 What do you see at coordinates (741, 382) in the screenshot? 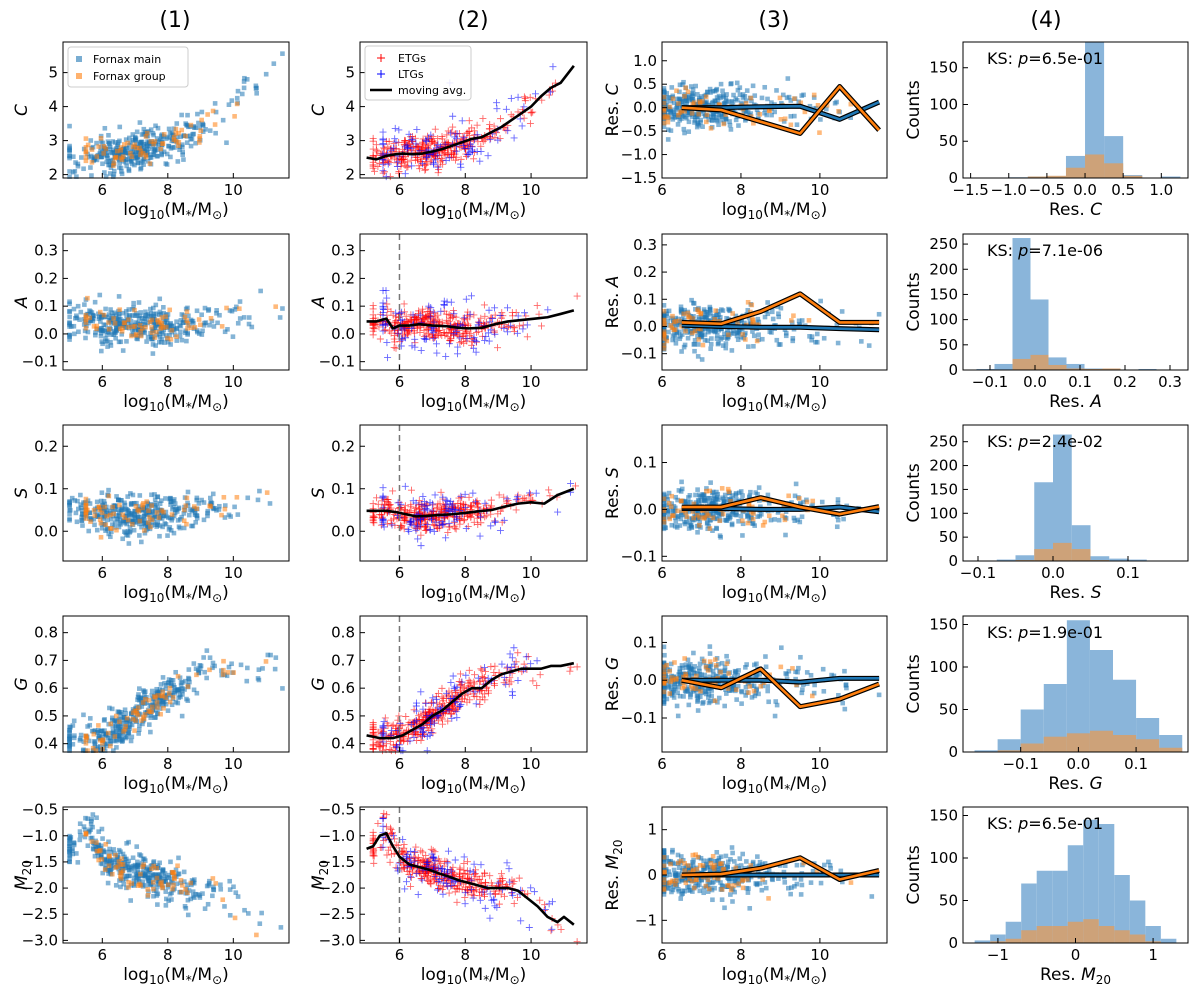
I see `col3-row2-xtick-label: 8` at bounding box center [741, 382].